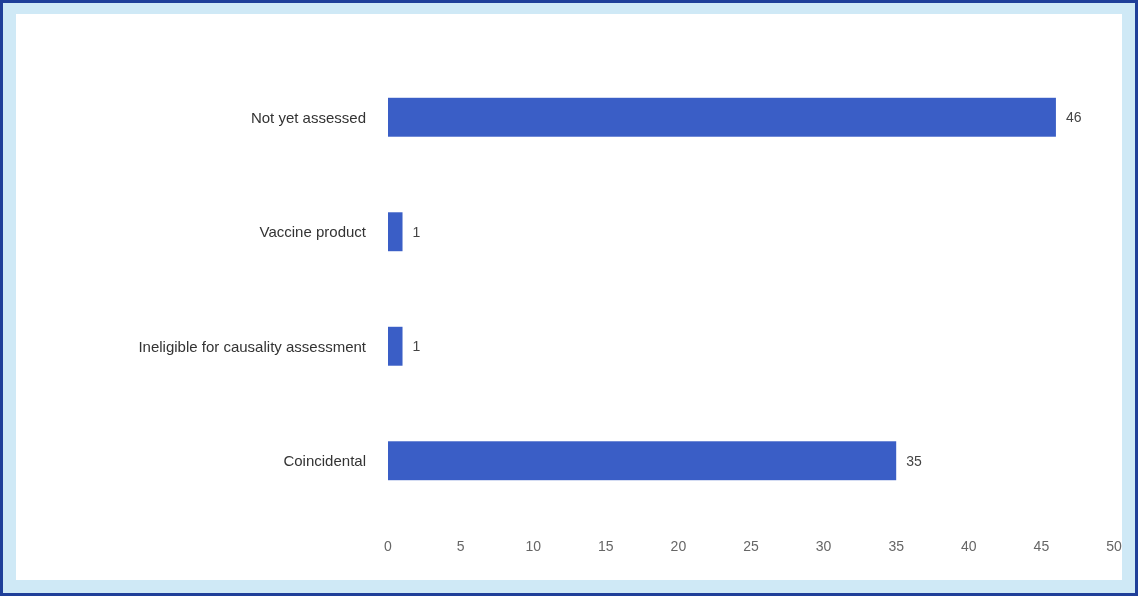 This screenshot has width=1138, height=596. What do you see at coordinates (252, 346) in the screenshot?
I see `y-tick-label: Ineligible for causality assessment` at bounding box center [252, 346].